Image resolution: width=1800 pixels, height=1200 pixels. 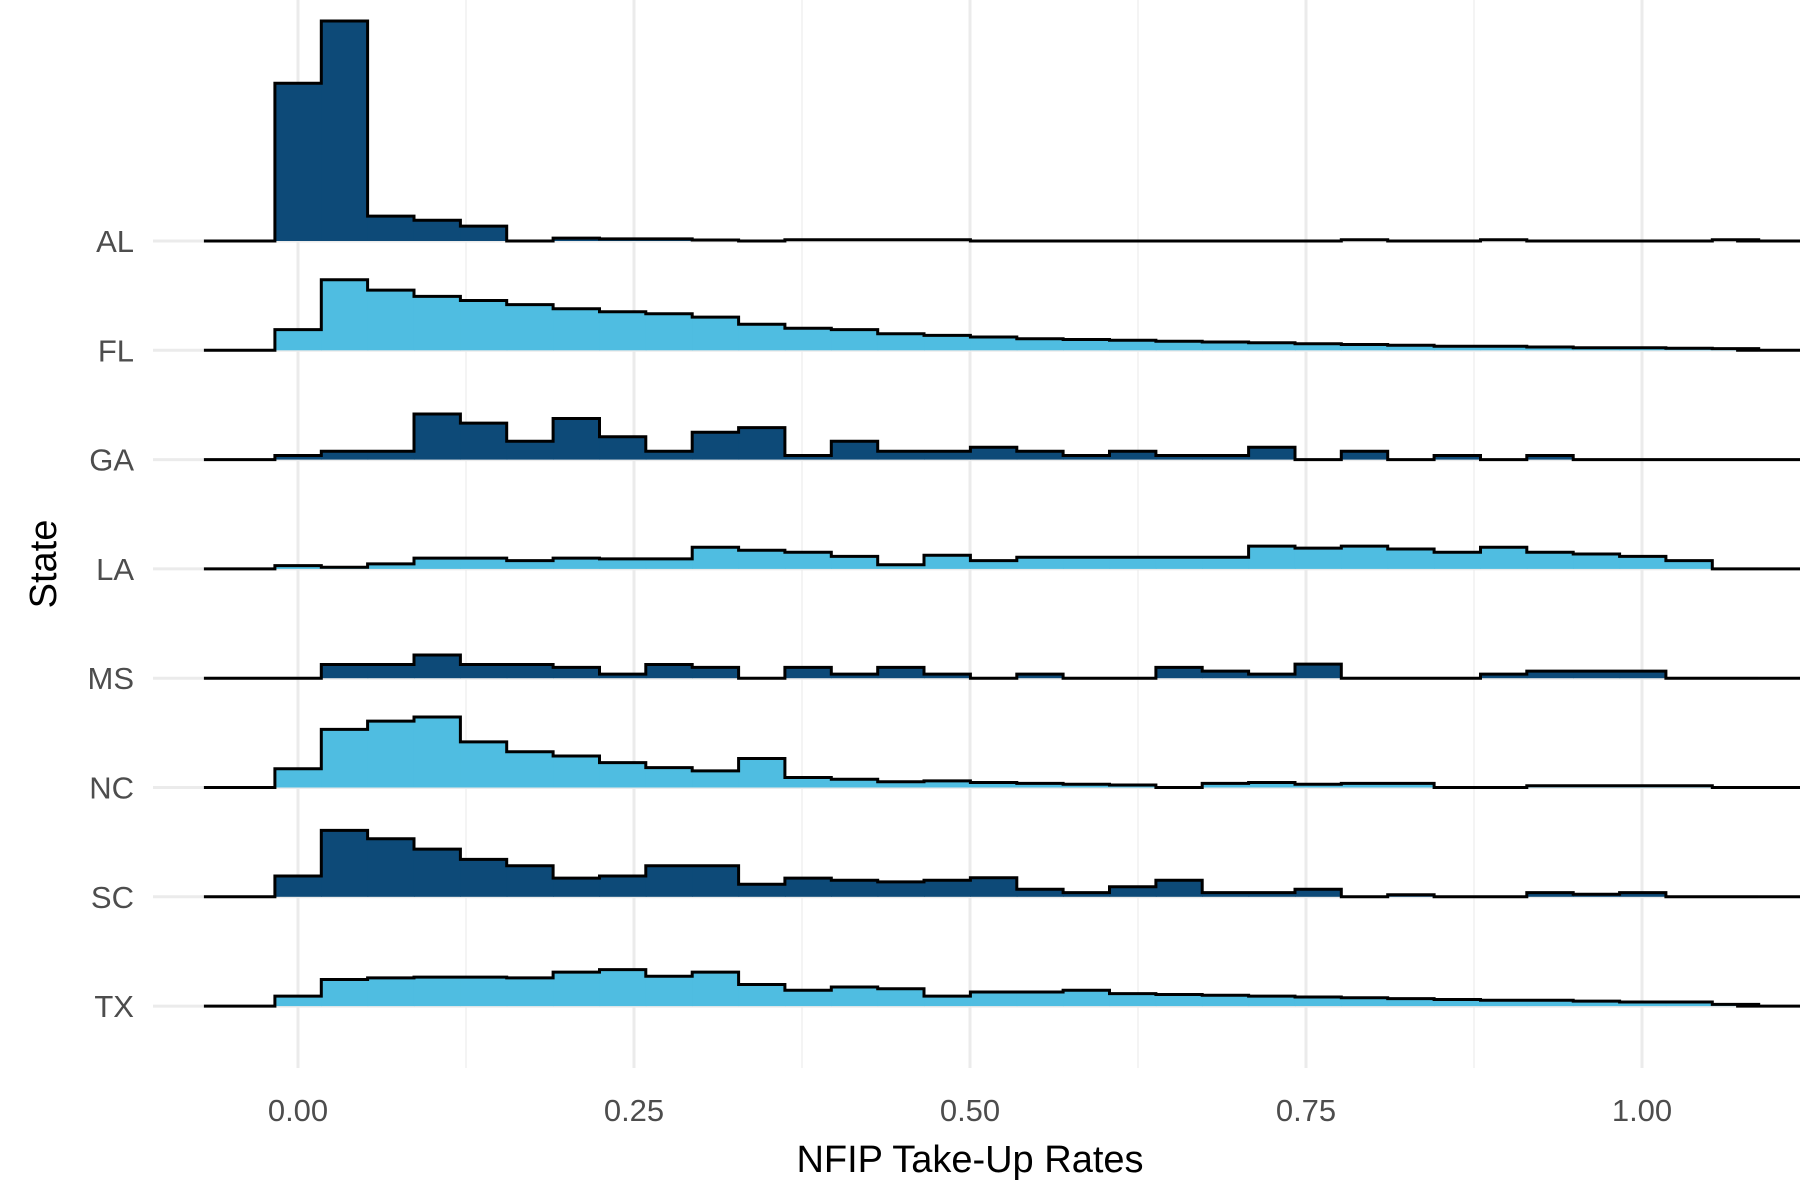 What do you see at coordinates (44, 564) in the screenshot?
I see `y-axis-title: State` at bounding box center [44, 564].